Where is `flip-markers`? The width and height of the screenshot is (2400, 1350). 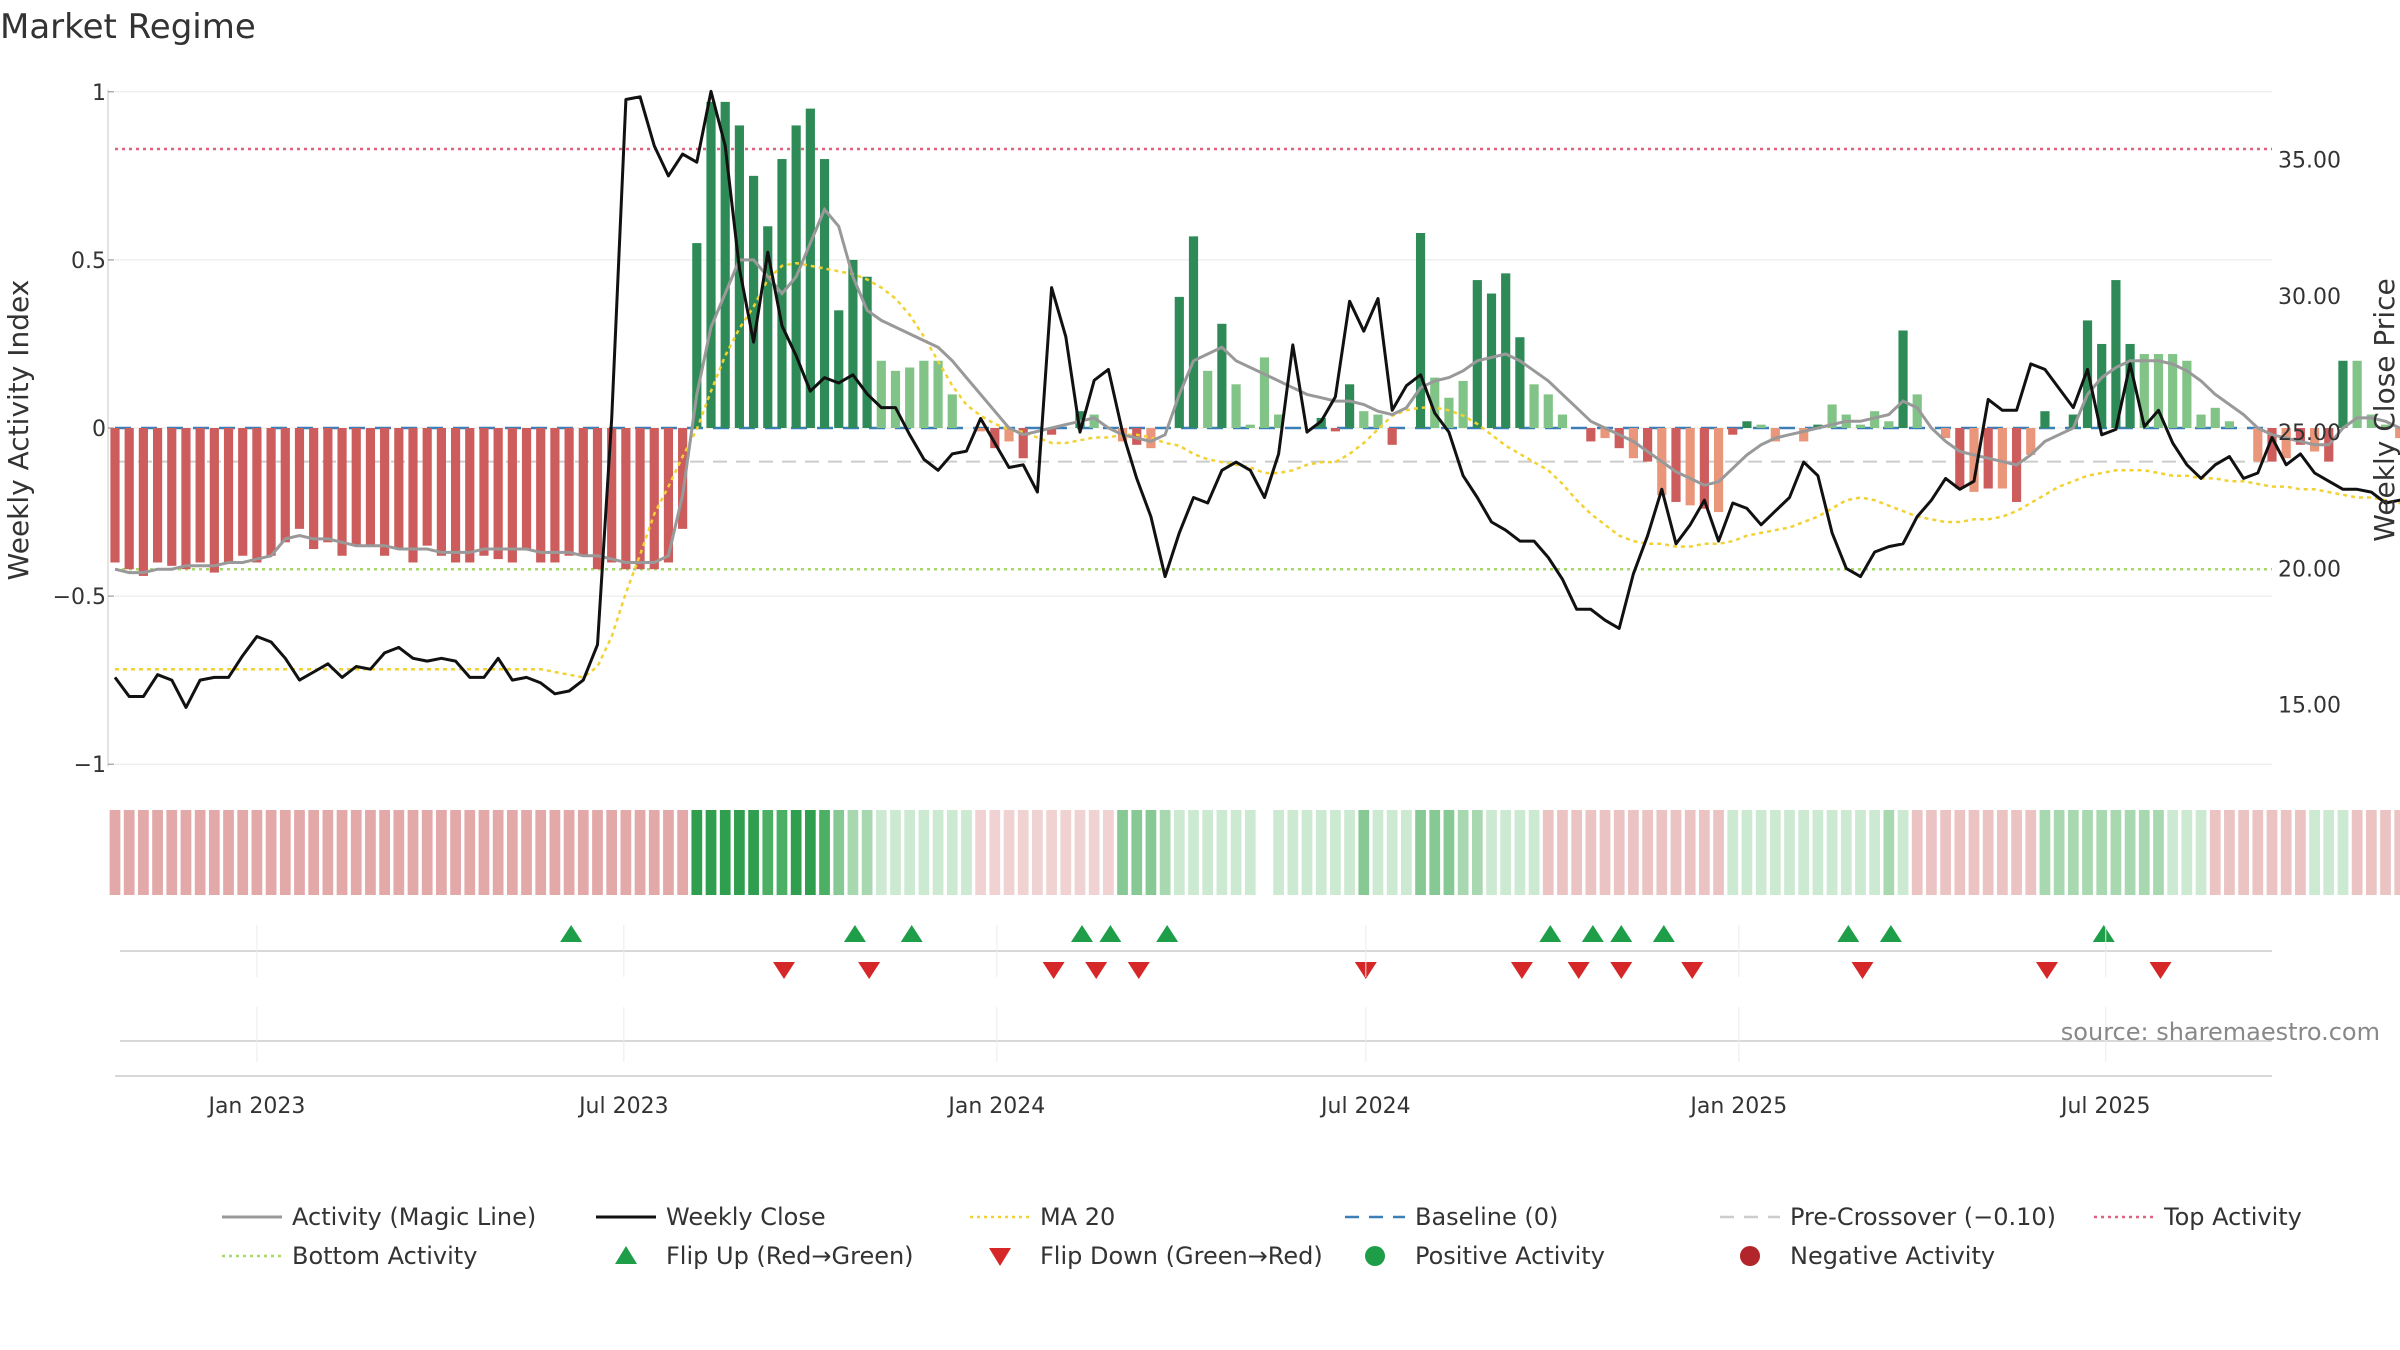 flip-markers is located at coordinates (1196, 983).